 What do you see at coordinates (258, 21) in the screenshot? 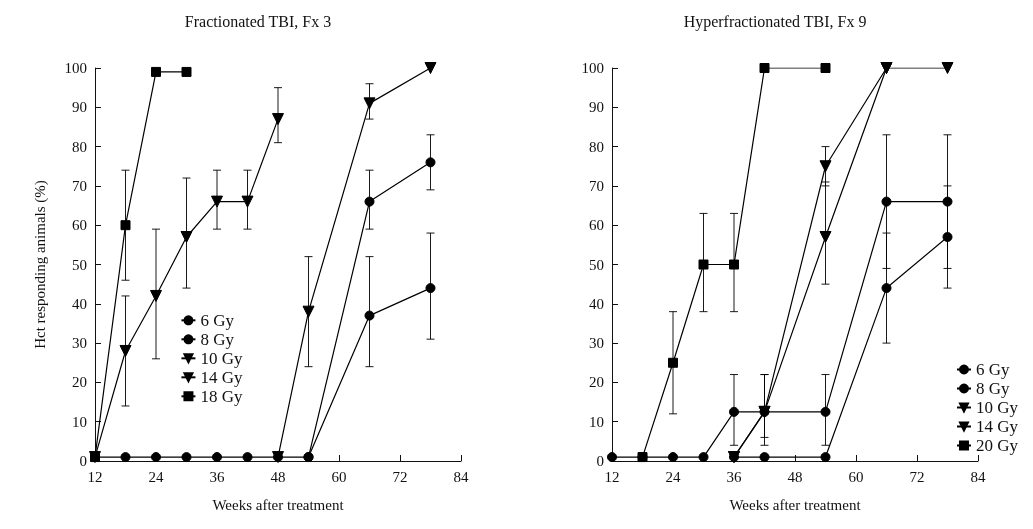
I see `chart-title: Fractionated TBI, Fx 3` at bounding box center [258, 21].